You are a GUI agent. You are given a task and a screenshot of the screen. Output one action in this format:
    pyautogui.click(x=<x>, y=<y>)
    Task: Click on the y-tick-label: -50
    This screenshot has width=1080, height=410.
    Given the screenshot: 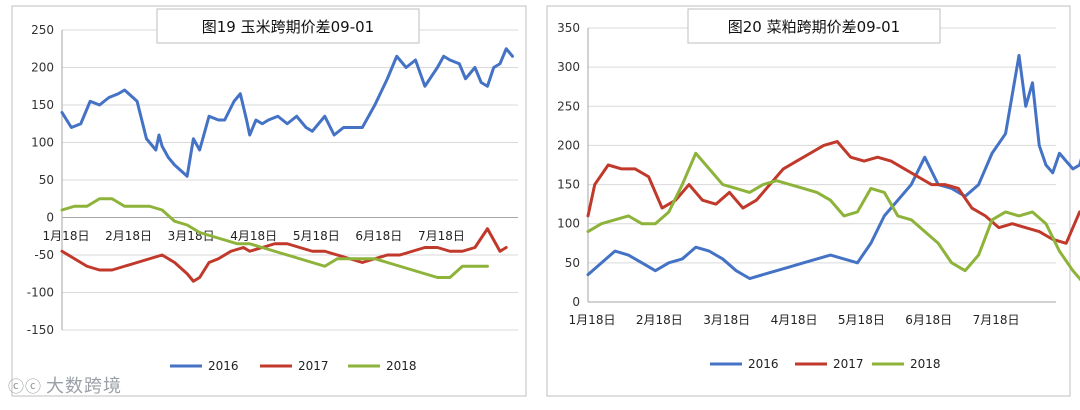 What is the action you would take?
    pyautogui.click(x=44, y=255)
    